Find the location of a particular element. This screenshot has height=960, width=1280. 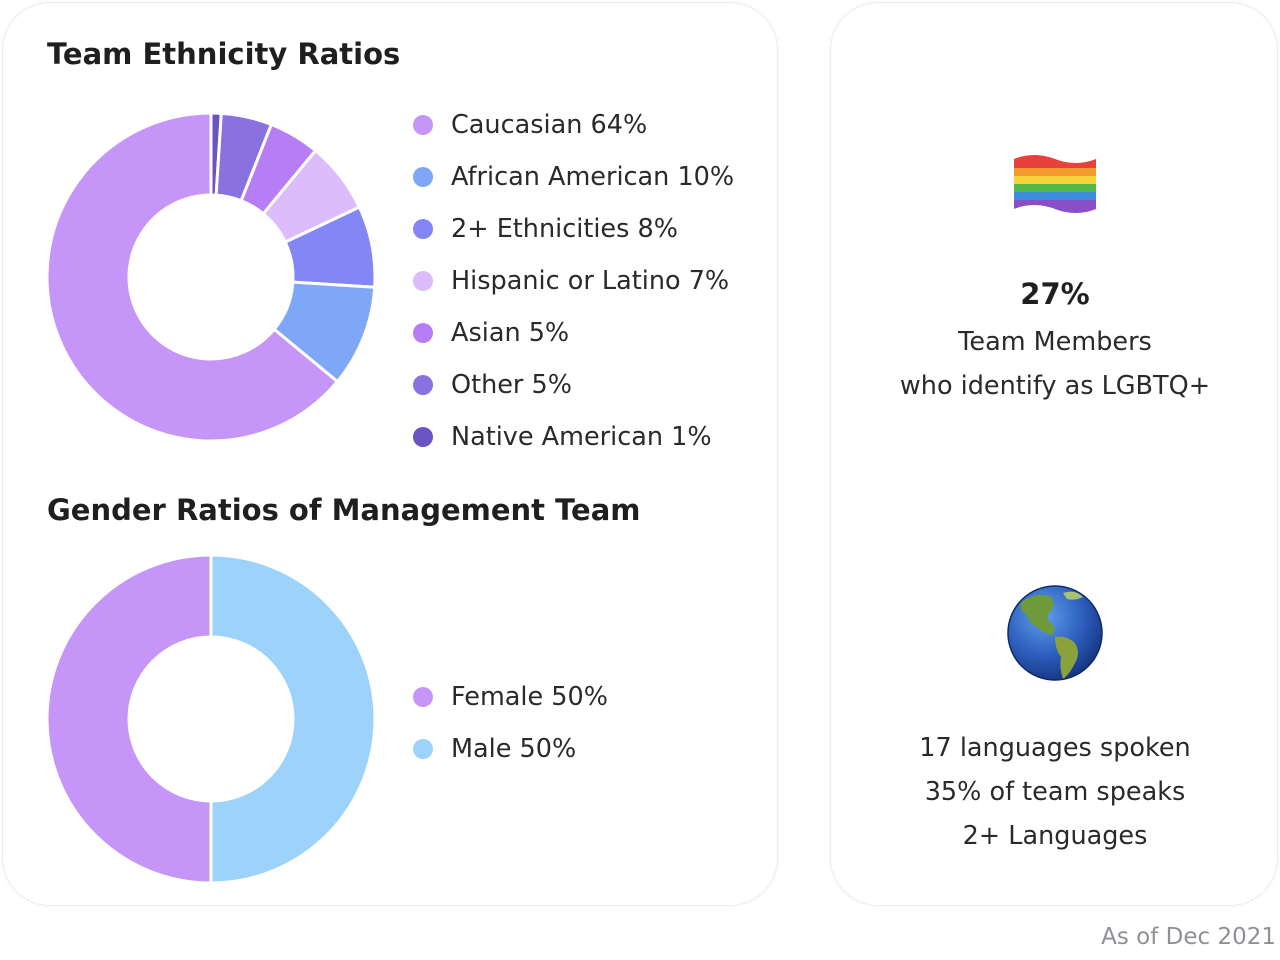

legend-item-asian: Asian 5% is located at coordinates (573, 333).